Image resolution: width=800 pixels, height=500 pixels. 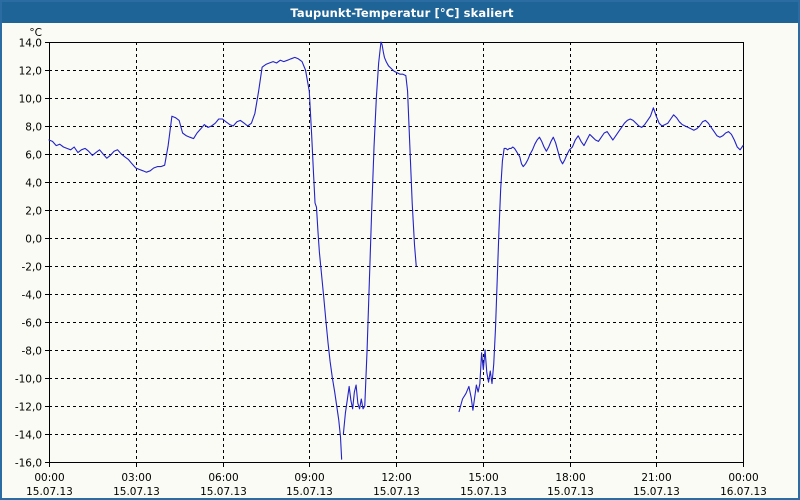 I want to click on y-tick-label: -6,0, so click(x=32, y=324).